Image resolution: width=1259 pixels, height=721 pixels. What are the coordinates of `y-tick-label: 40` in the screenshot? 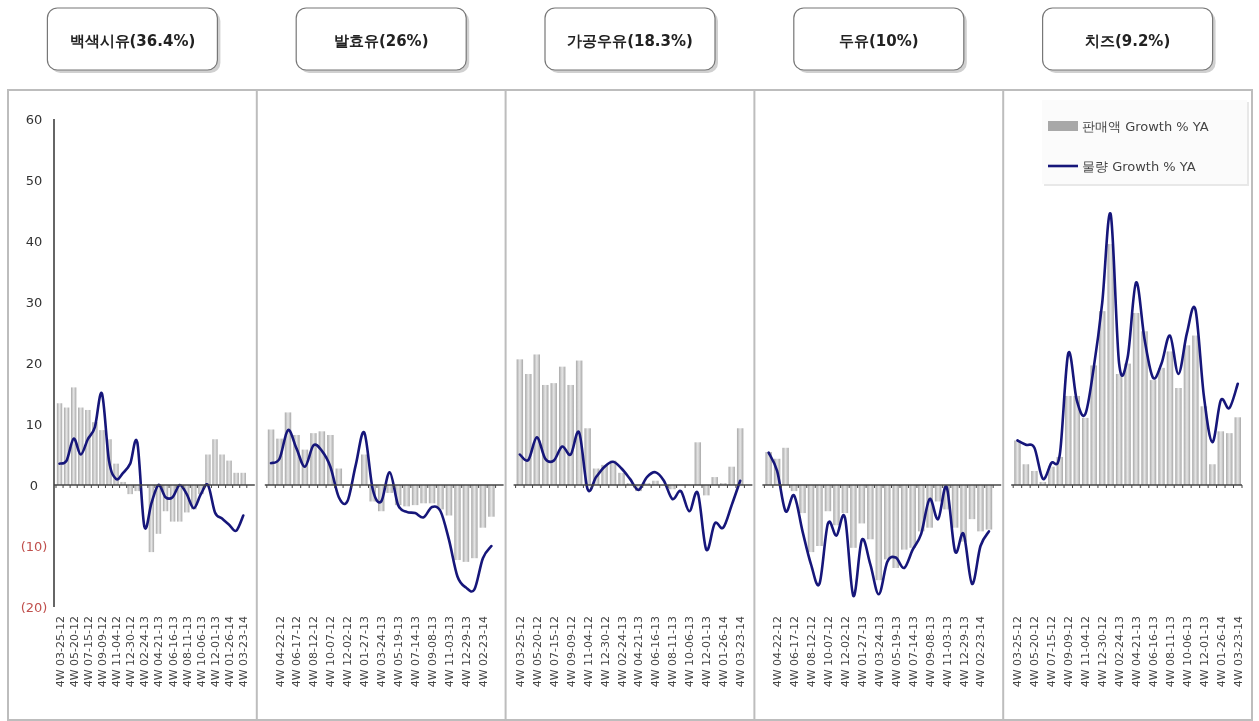 It's located at (34, 241).